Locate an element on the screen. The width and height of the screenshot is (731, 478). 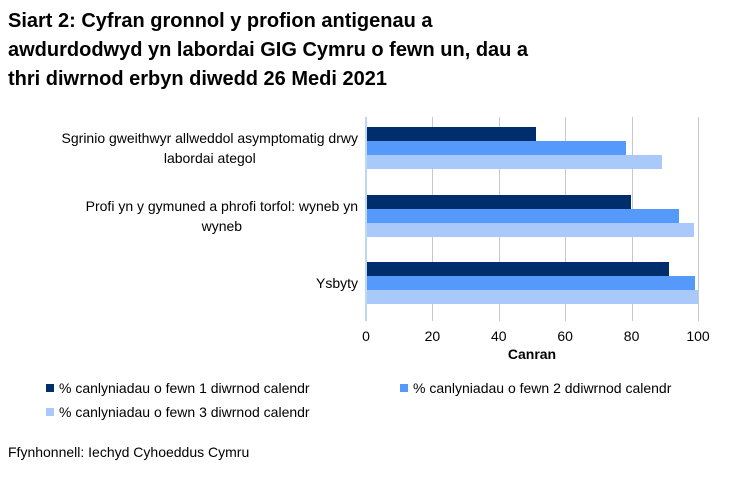
y-axis-line is located at coordinates (366, 219).